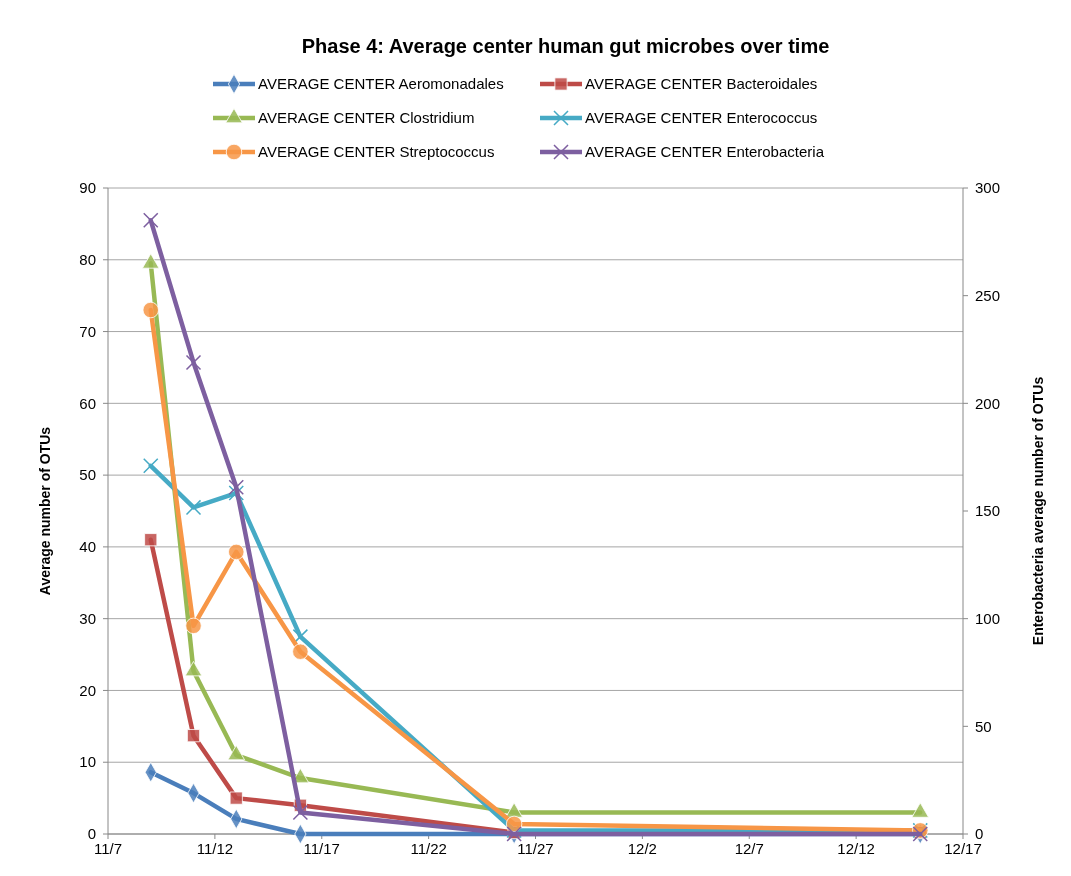  I want to click on x-tick-label: 11/22, so click(428, 848).